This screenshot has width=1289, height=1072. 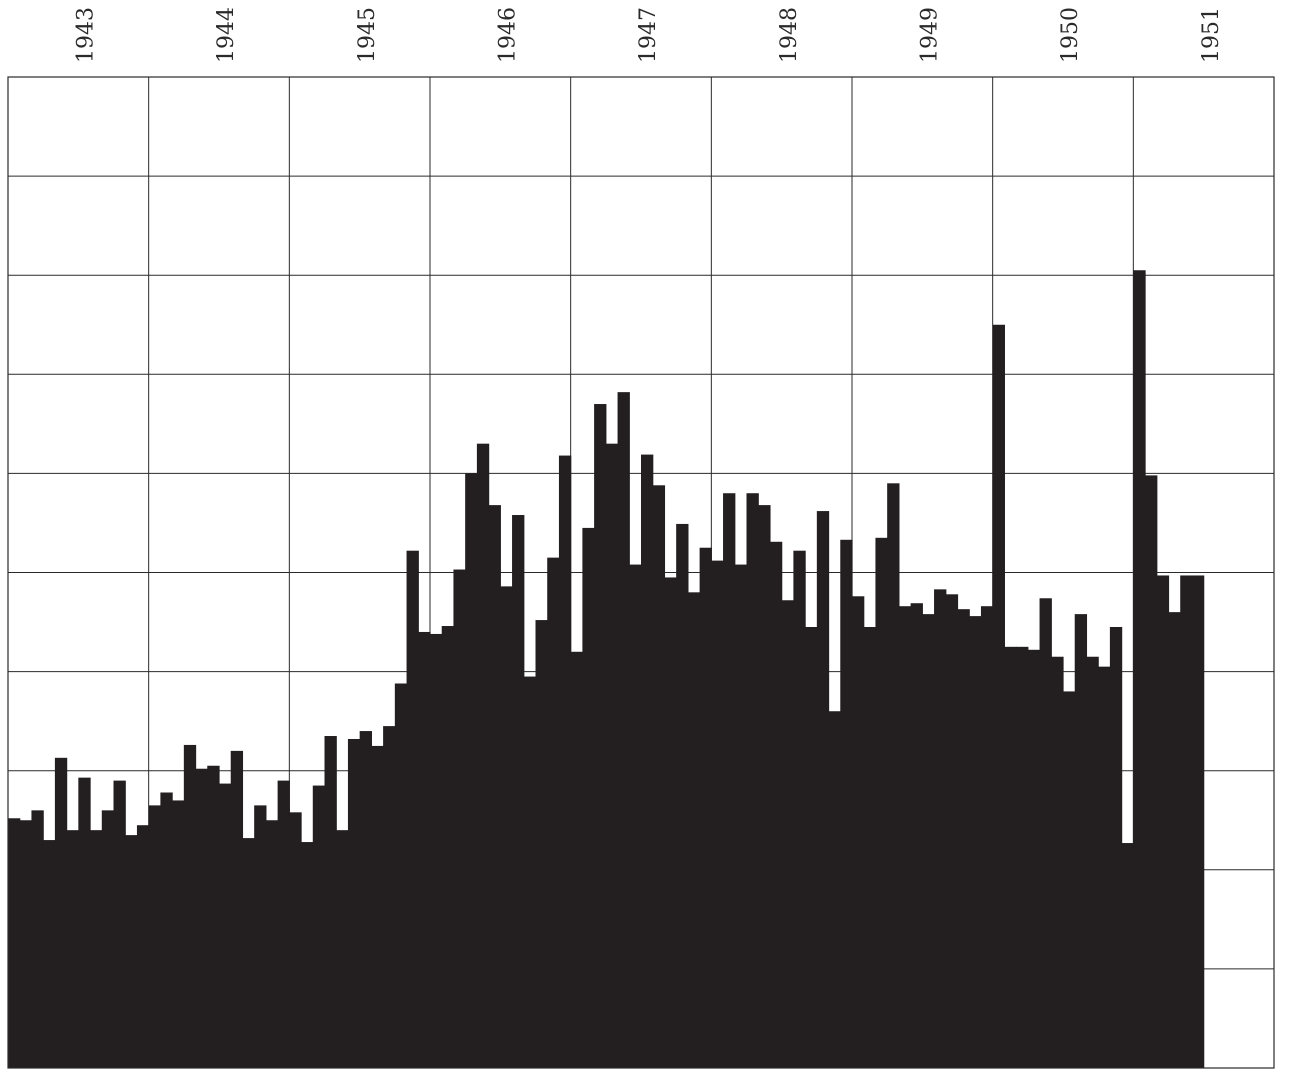 I want to click on x-tick-label: 1945, so click(x=367, y=35).